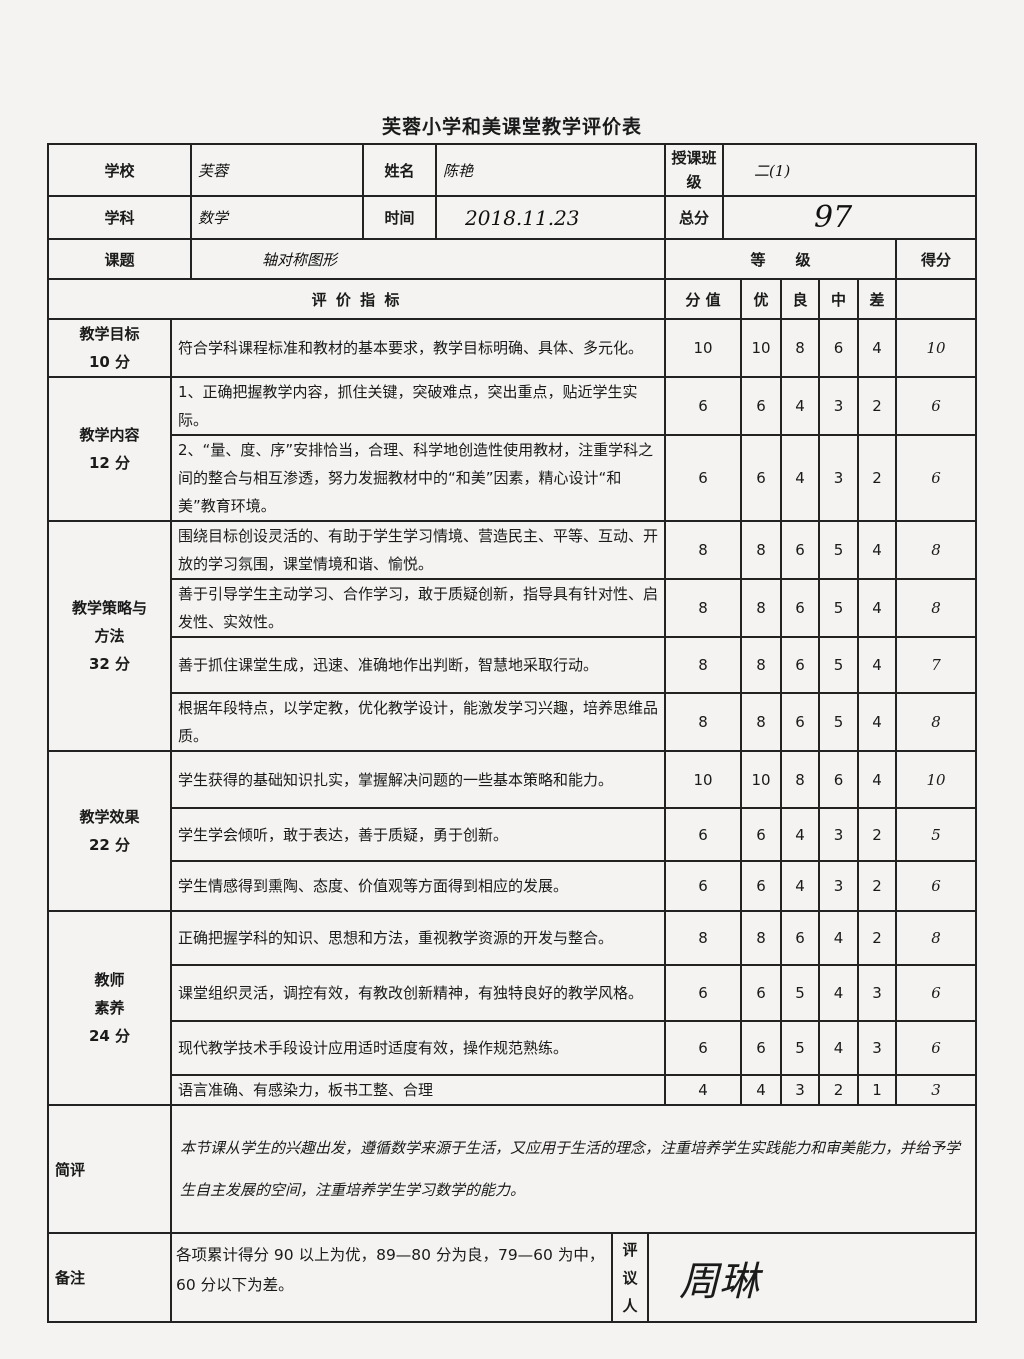  What do you see at coordinates (109, 831) in the screenshot?
I see `category-cell: 教学效果 22 分` at bounding box center [109, 831].